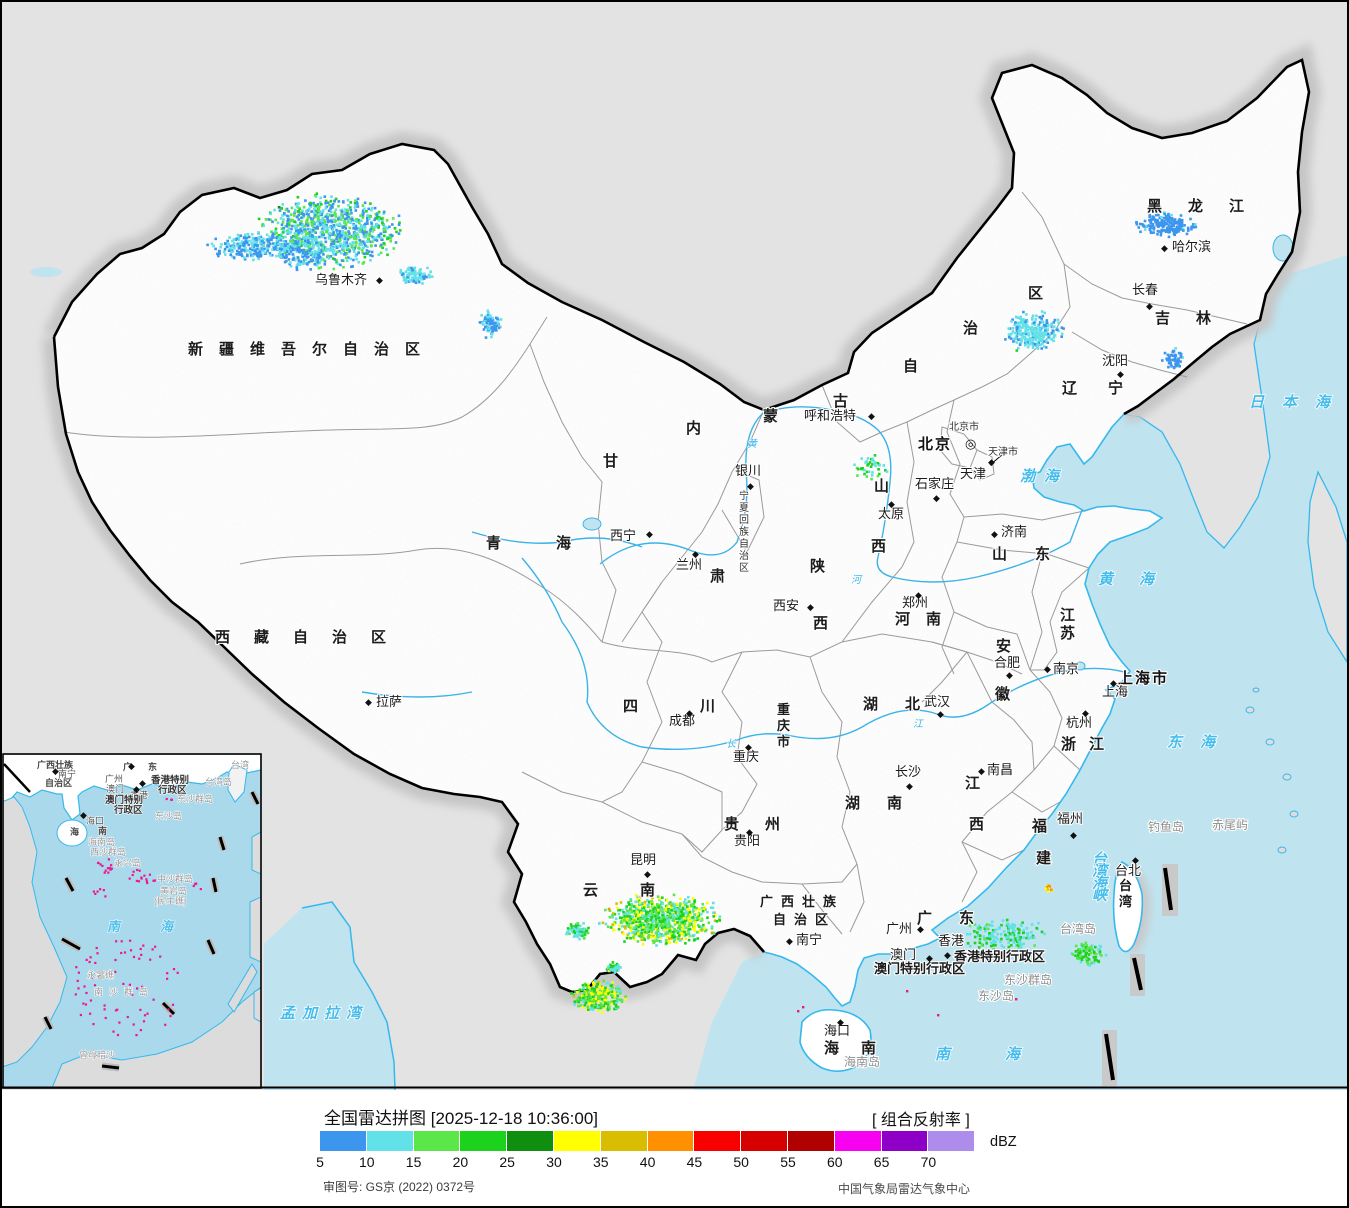 This screenshot has height=1208, width=1349. Describe the element at coordinates (1327, 567) in the screenshot. I see `japan-land` at that location.